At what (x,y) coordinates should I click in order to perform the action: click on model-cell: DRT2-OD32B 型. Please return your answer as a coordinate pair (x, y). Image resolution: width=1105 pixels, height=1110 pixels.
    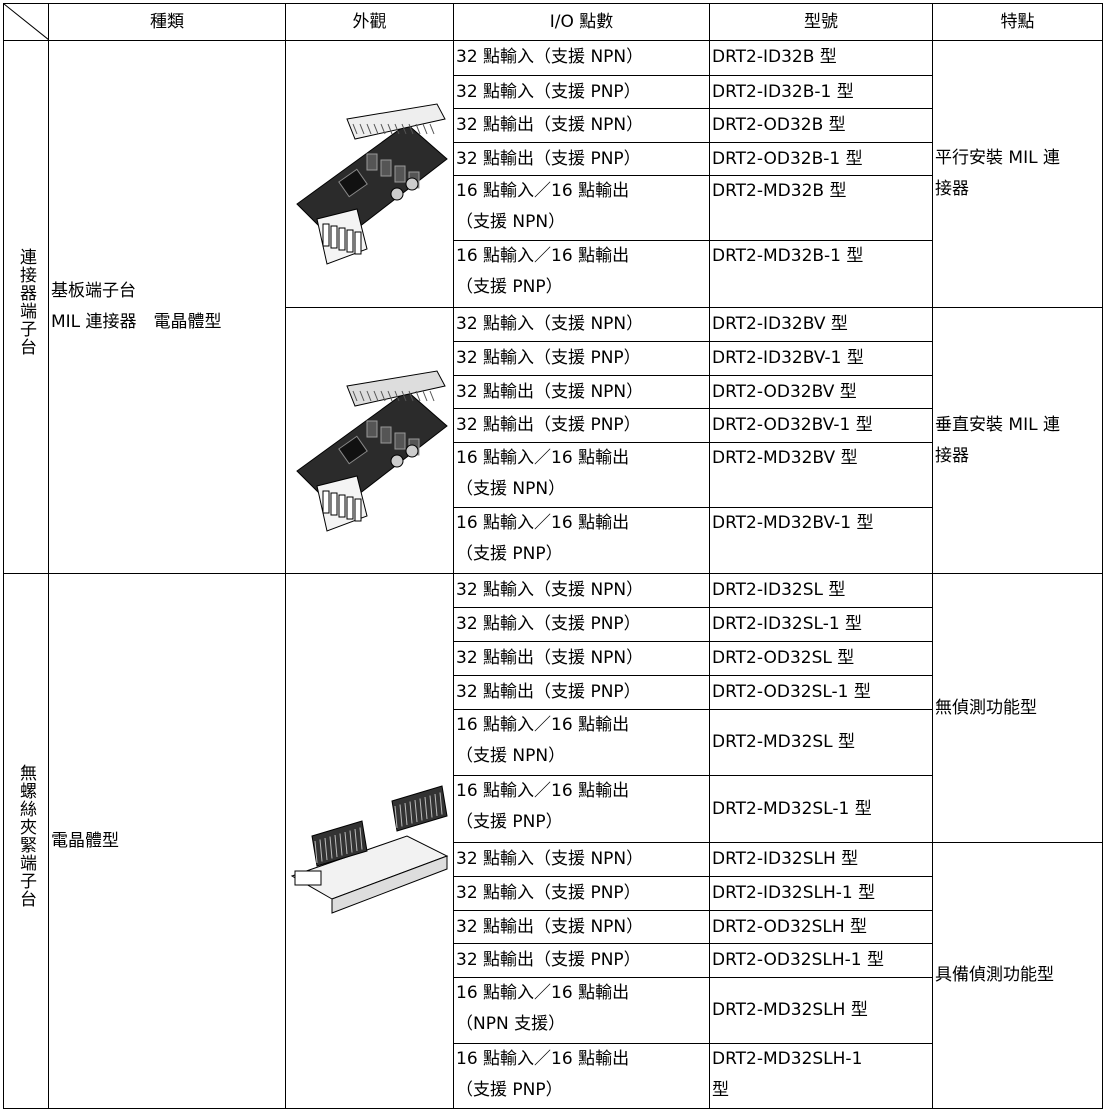
    Looking at the image, I should click on (821, 125).